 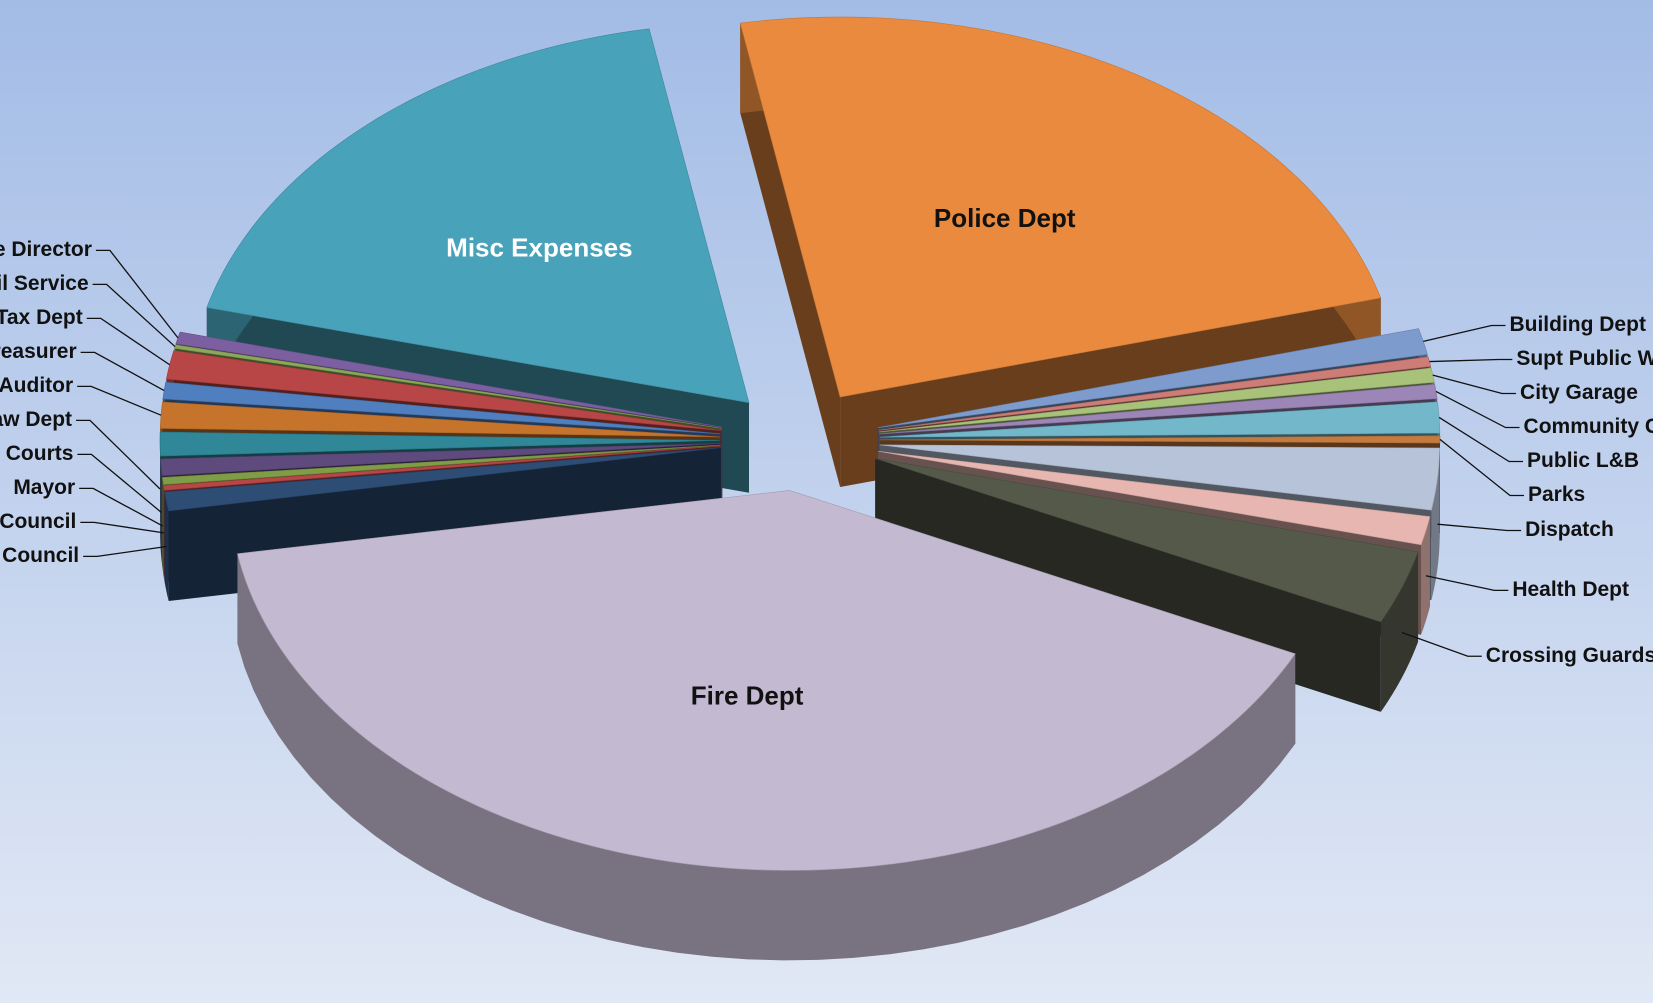 I want to click on label-mayor: Mayor, so click(x=44, y=487).